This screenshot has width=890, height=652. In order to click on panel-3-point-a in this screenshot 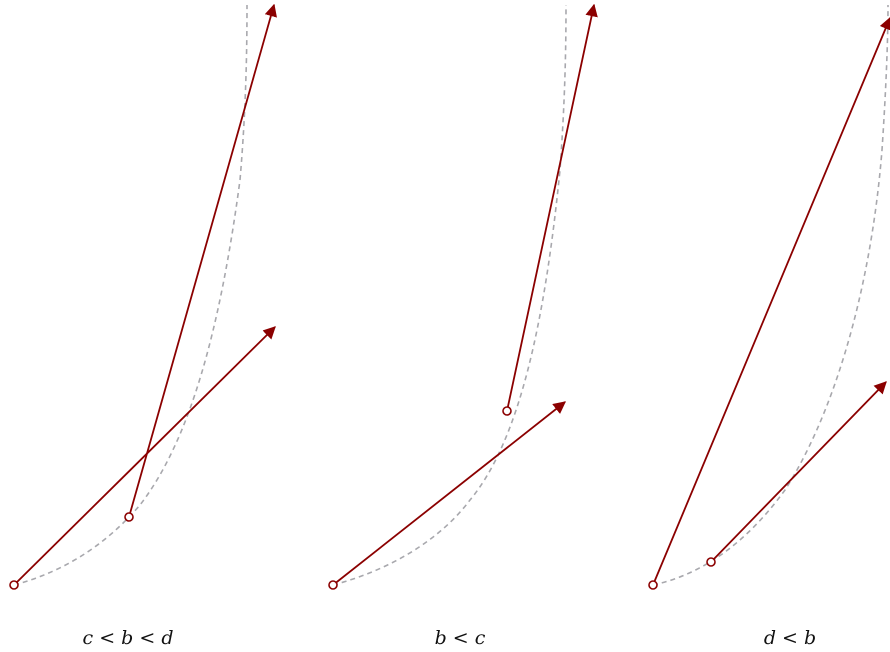, I will do `click(653, 585)`.